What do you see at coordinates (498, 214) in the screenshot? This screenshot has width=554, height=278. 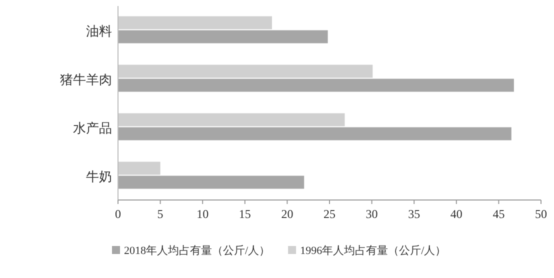 I see `x-tick-label: 45` at bounding box center [498, 214].